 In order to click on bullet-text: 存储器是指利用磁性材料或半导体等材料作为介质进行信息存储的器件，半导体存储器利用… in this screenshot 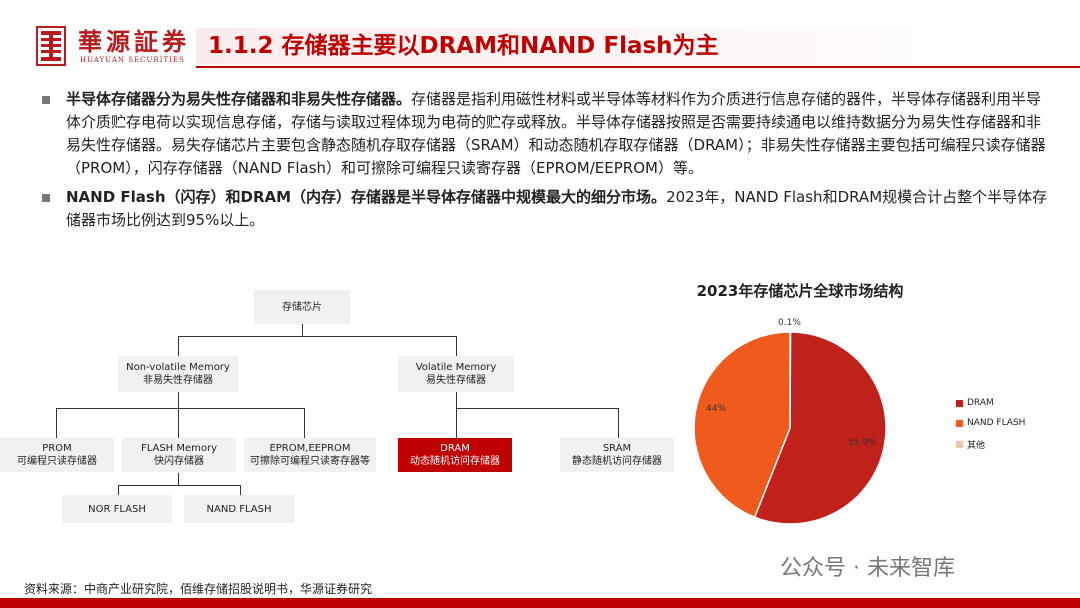, I will do `click(556, 133)`.